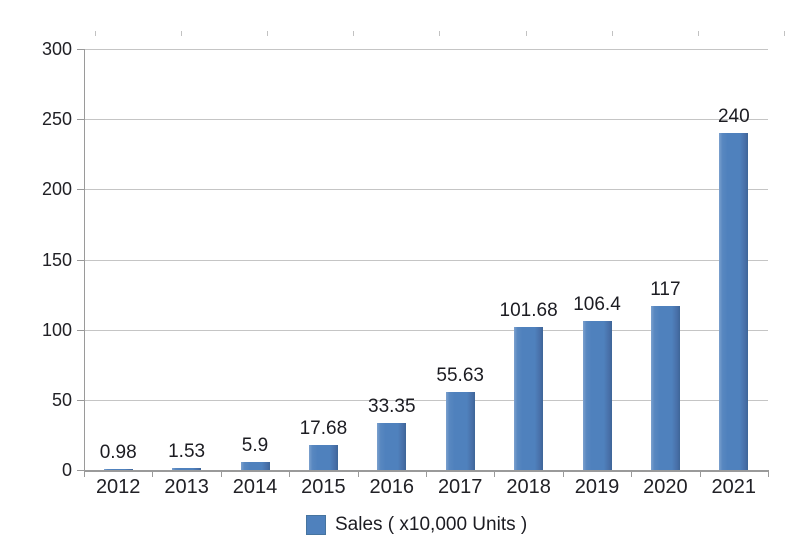 This screenshot has width=800, height=556. I want to click on bar-2018, so click(529, 398).